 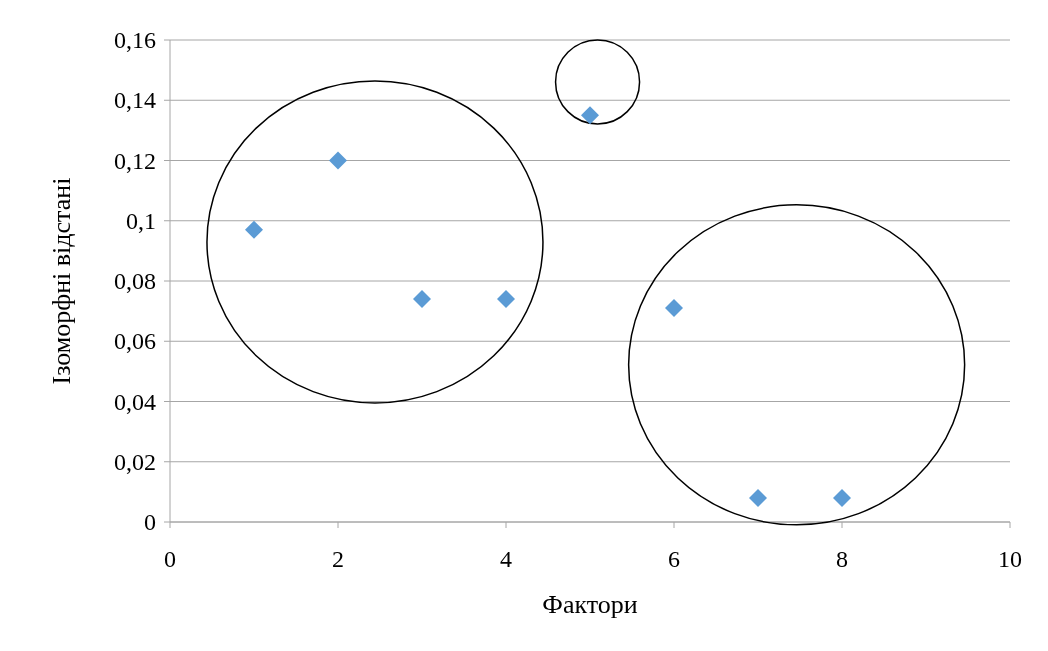 I want to click on x-tick-label: 4, so click(x=506, y=559).